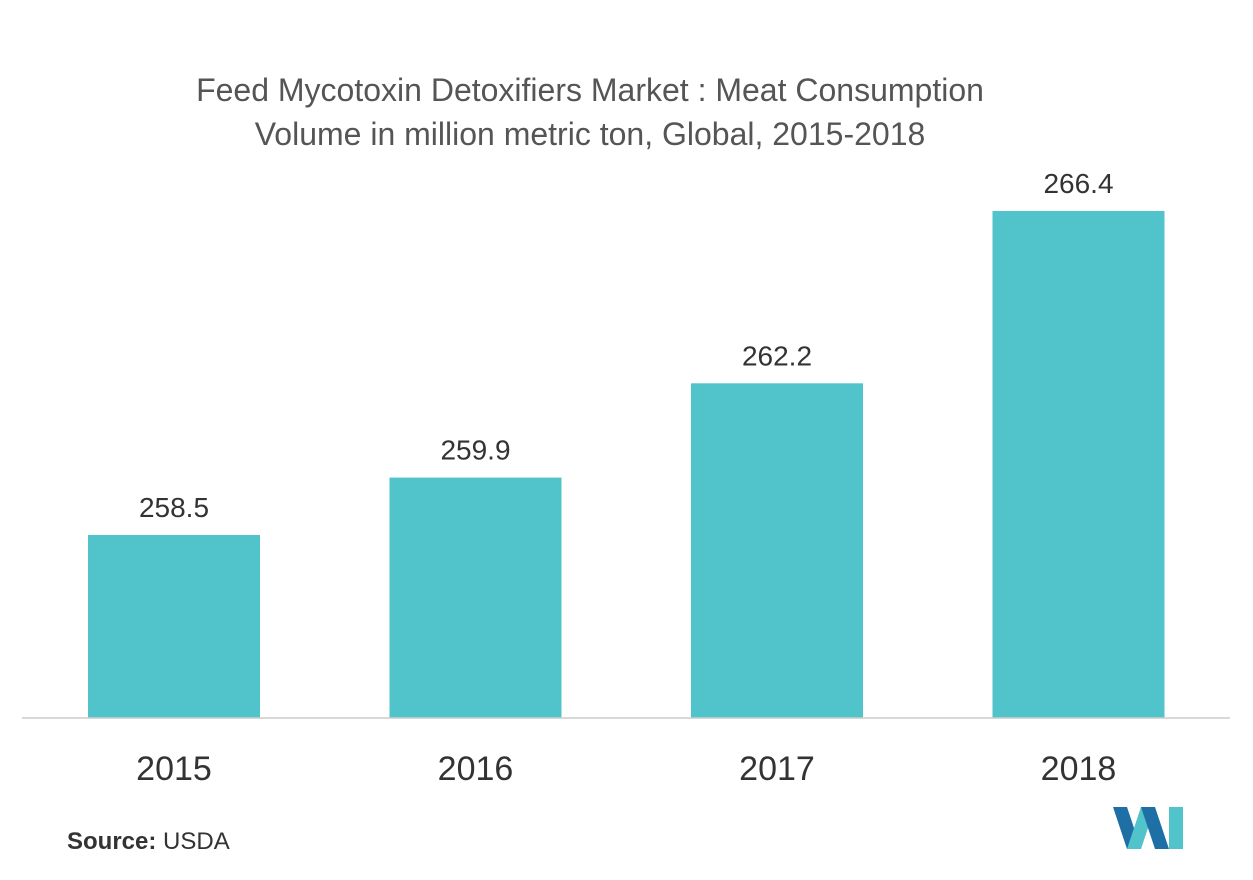 The image size is (1253, 880). Describe the element at coordinates (174, 507) in the screenshot. I see `data-label-2015: 258.5` at that location.